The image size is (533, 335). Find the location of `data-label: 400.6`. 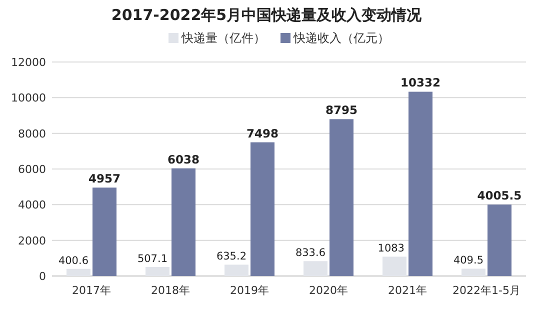

data-label: 400.6 is located at coordinates (73, 260).